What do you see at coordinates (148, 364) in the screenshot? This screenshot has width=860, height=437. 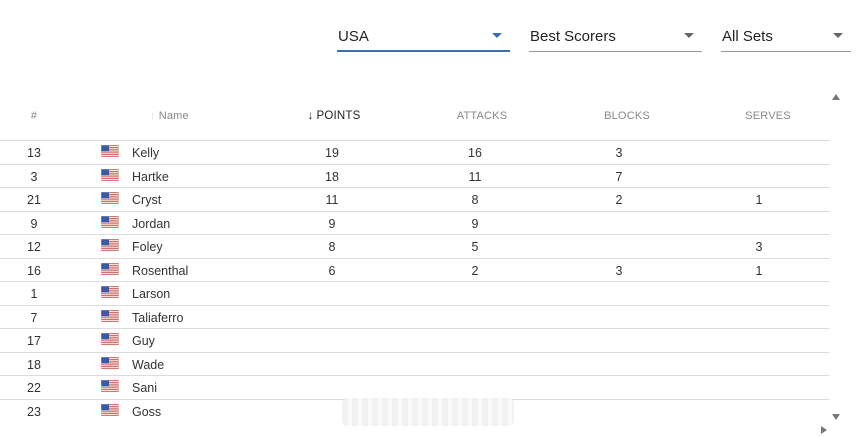 I see `player-name: Wade` at bounding box center [148, 364].